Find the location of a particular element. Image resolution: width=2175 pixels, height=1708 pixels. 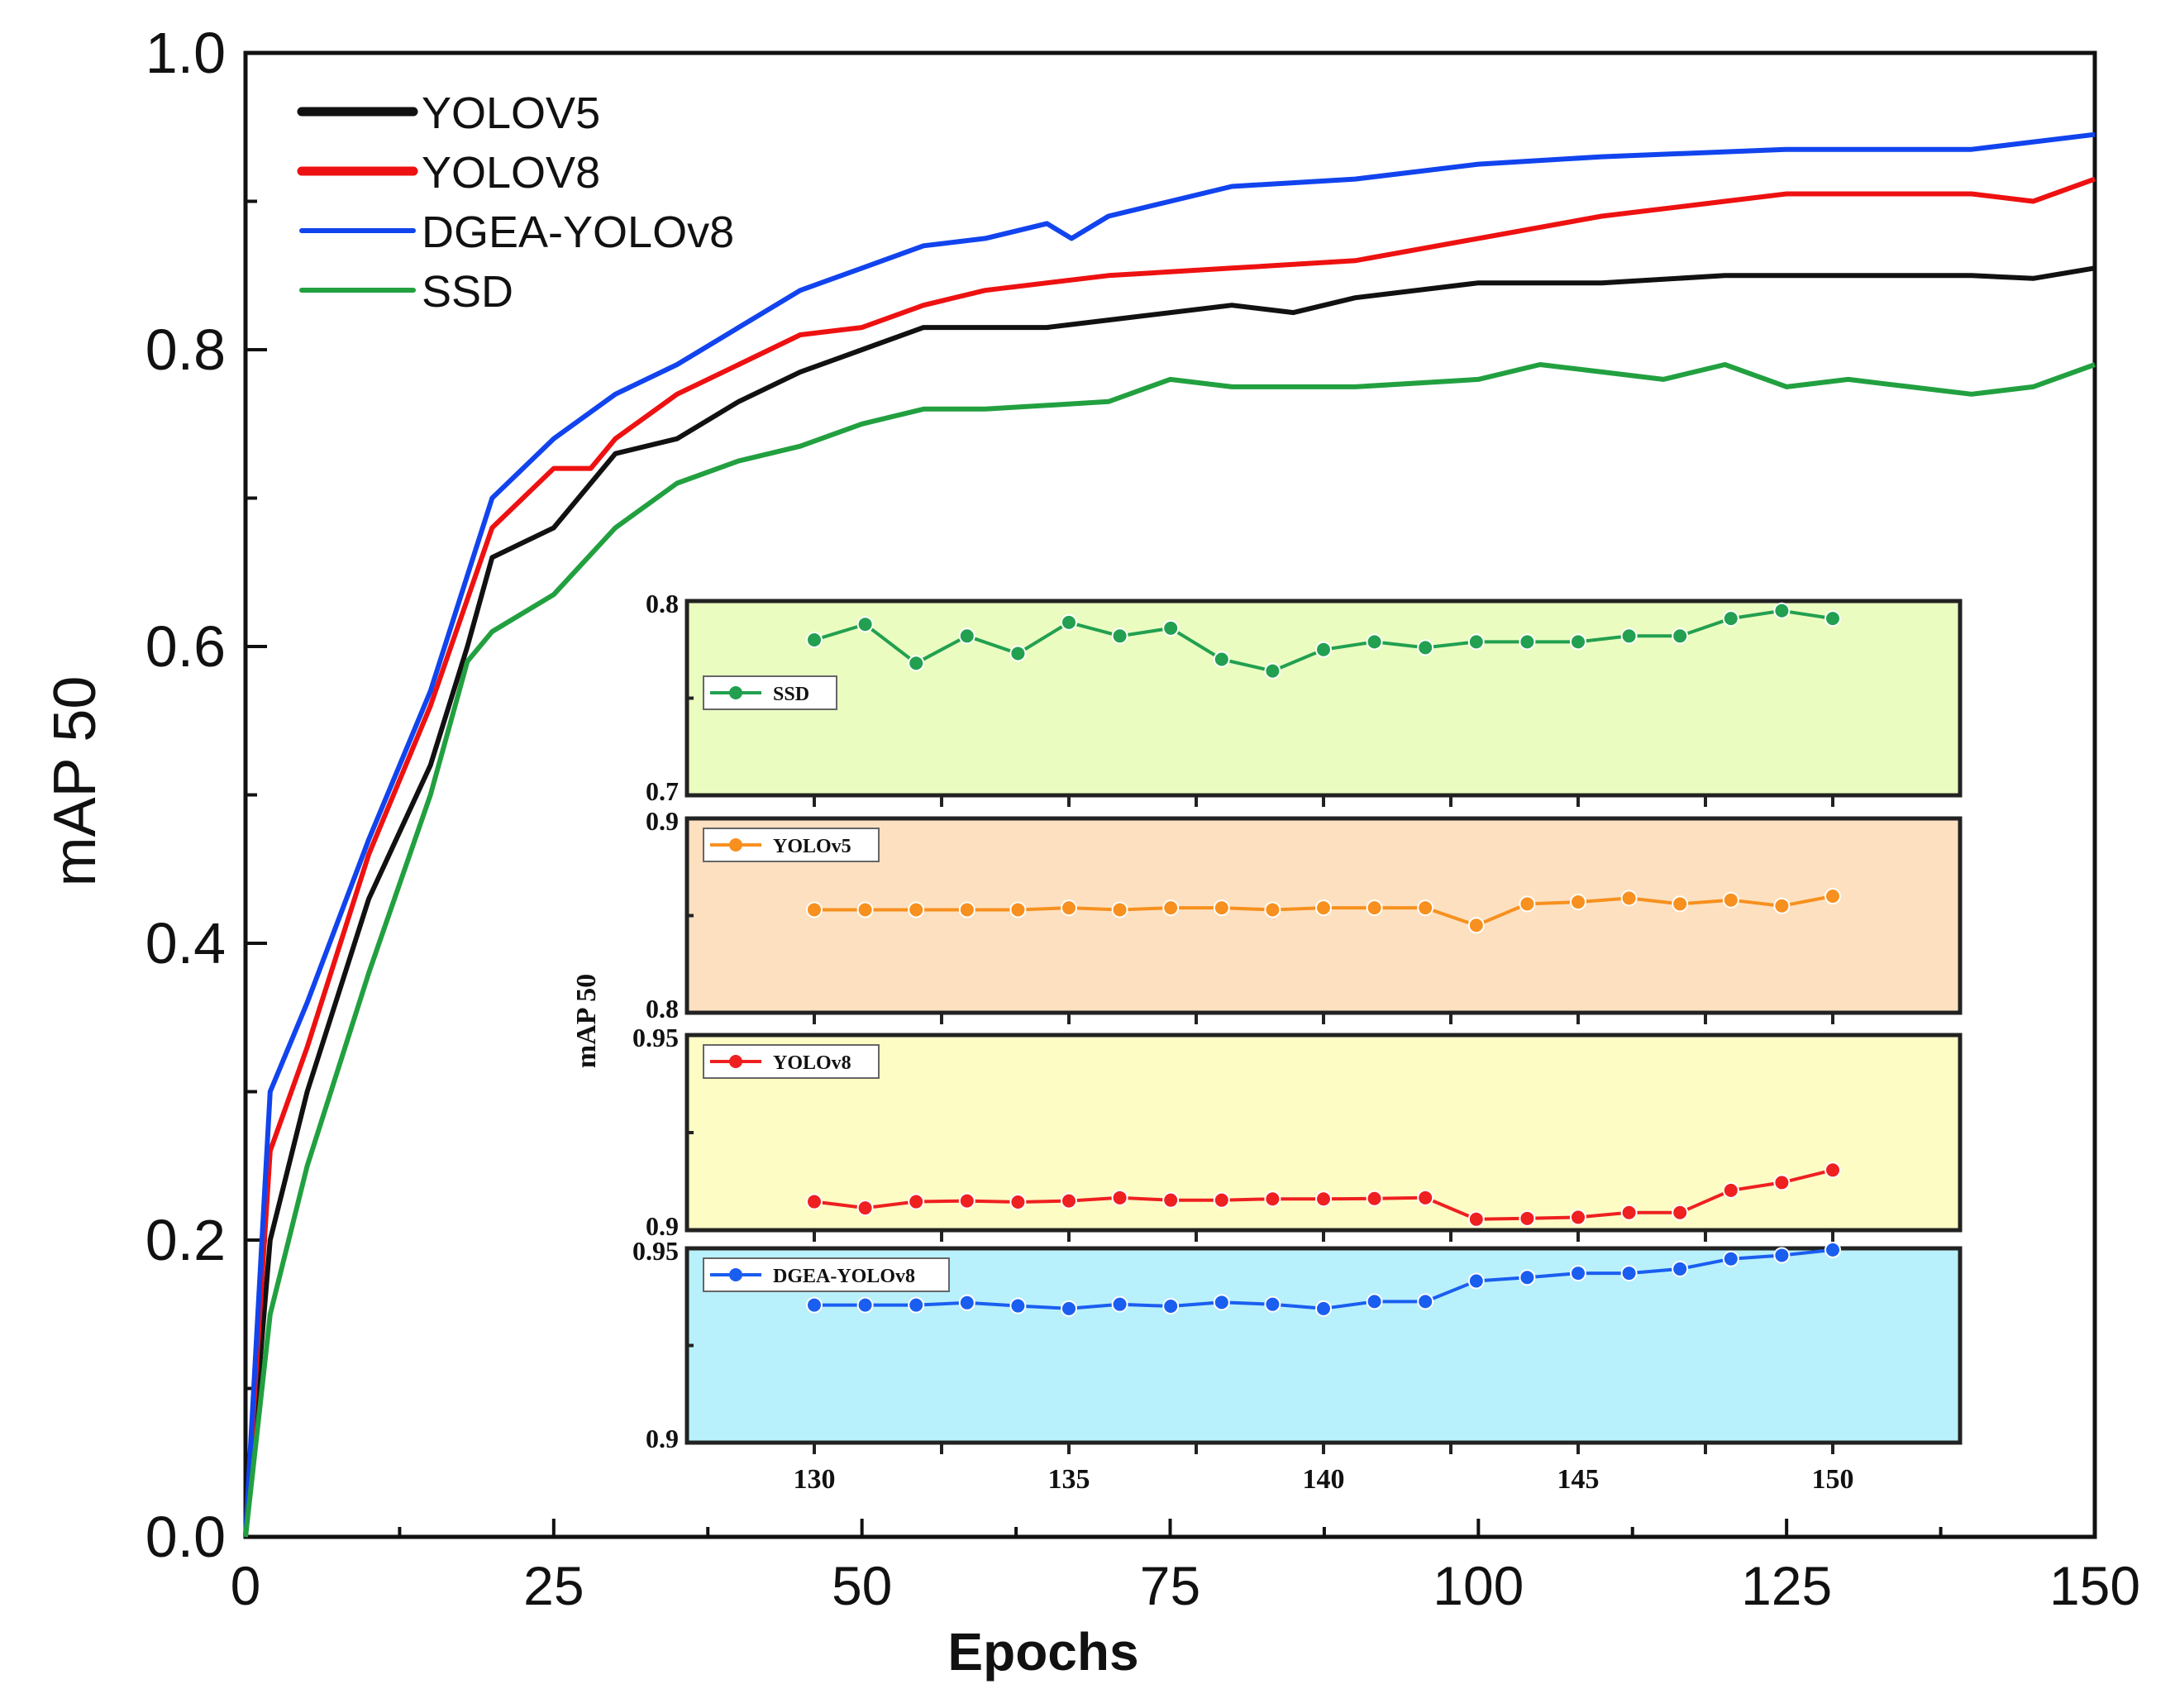

inset-x-tick-label: 135 is located at coordinates (1069, 1479).